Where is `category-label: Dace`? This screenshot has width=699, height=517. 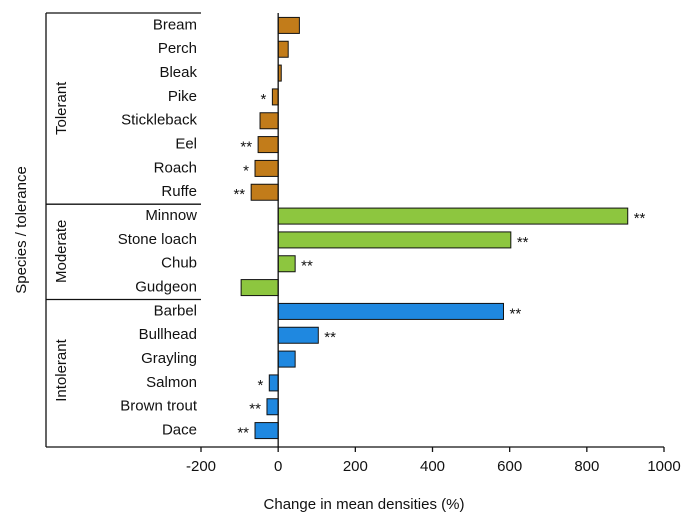 category-label: Dace is located at coordinates (179, 430).